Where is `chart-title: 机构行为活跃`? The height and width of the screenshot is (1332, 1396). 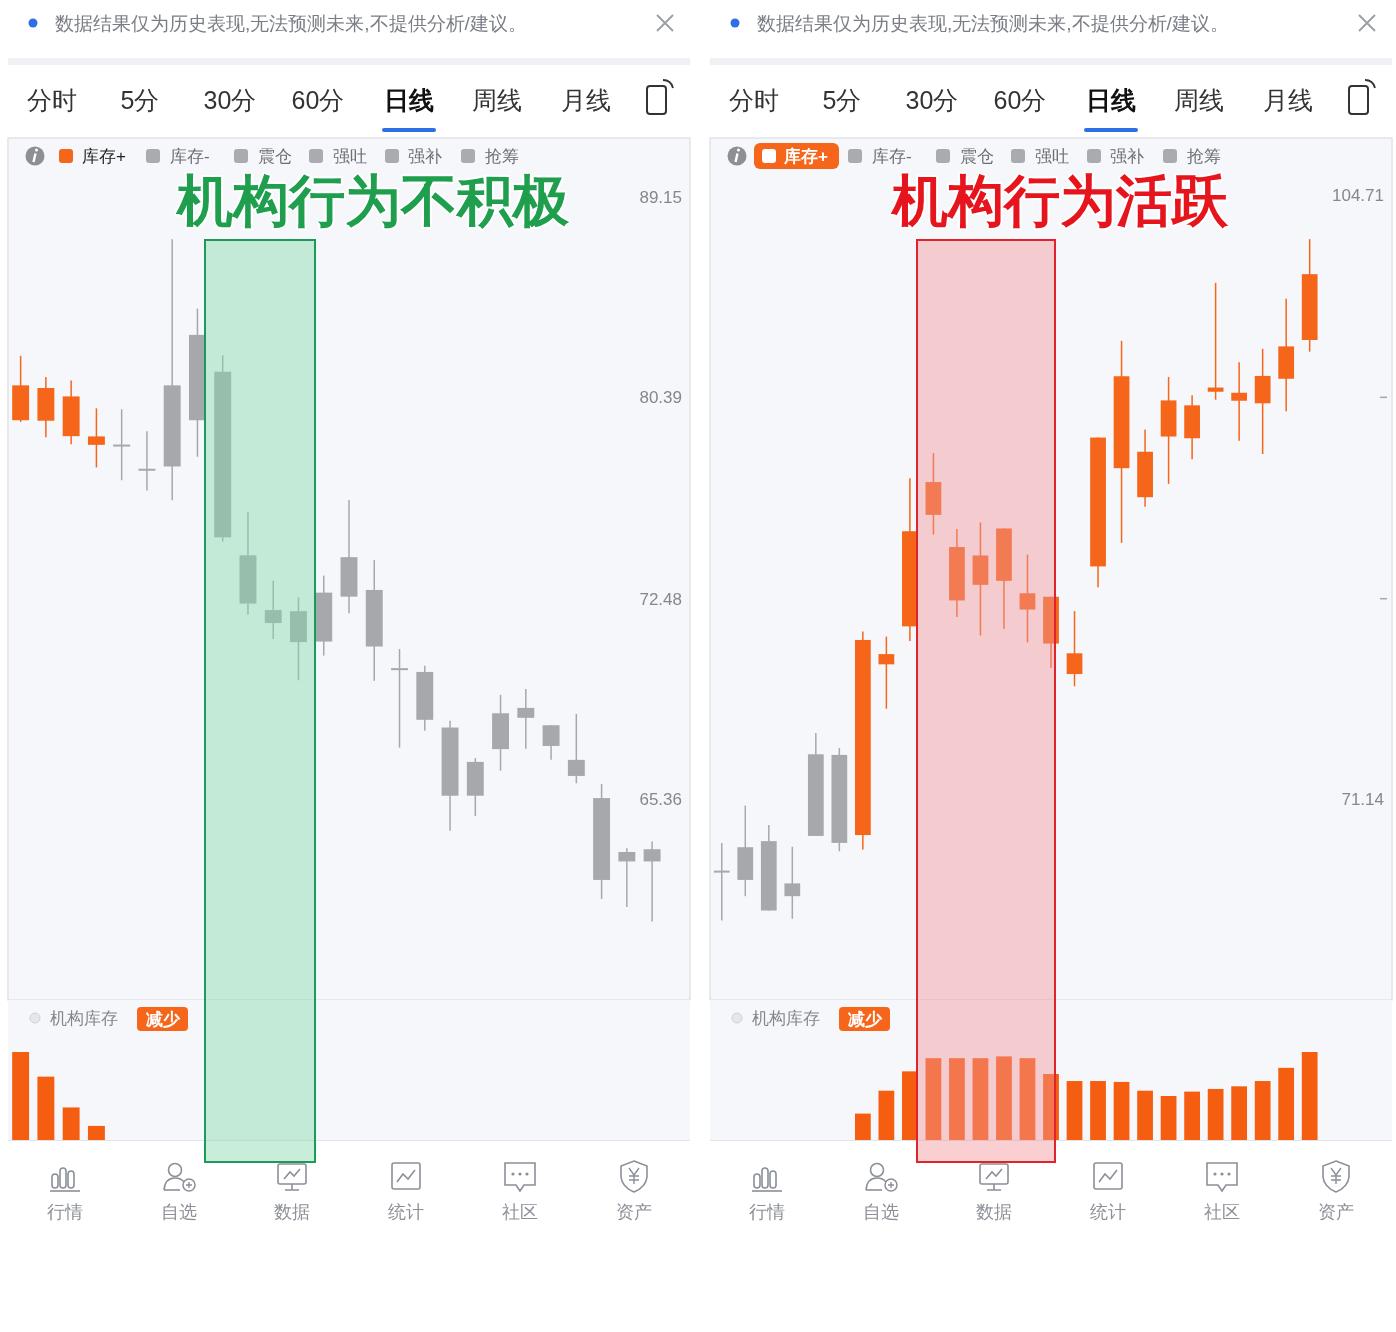 chart-title: 机构行为活跃 is located at coordinates (1060, 200).